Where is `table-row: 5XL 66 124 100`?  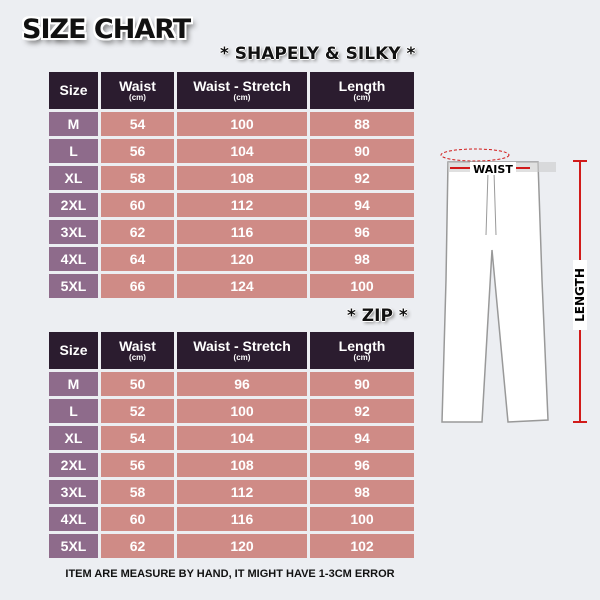 table-row: 5XL 66 124 100 is located at coordinates (231, 286).